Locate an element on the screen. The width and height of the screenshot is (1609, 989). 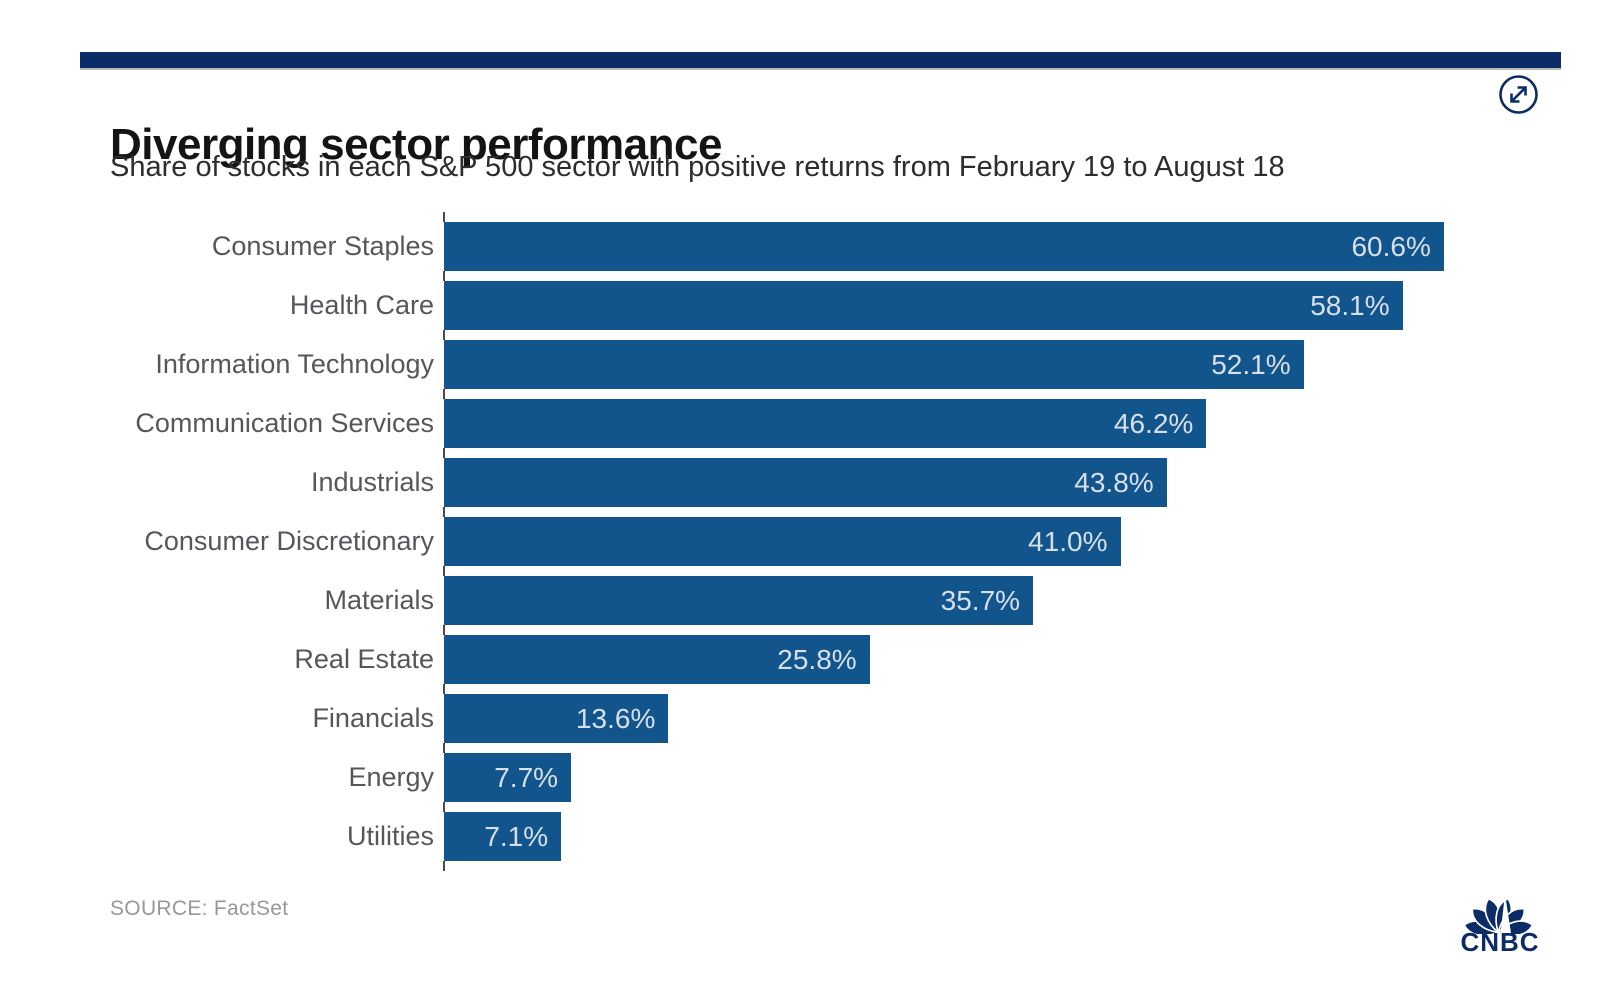
bar-row: Information Technology 52.1% is located at coordinates (785, 364).